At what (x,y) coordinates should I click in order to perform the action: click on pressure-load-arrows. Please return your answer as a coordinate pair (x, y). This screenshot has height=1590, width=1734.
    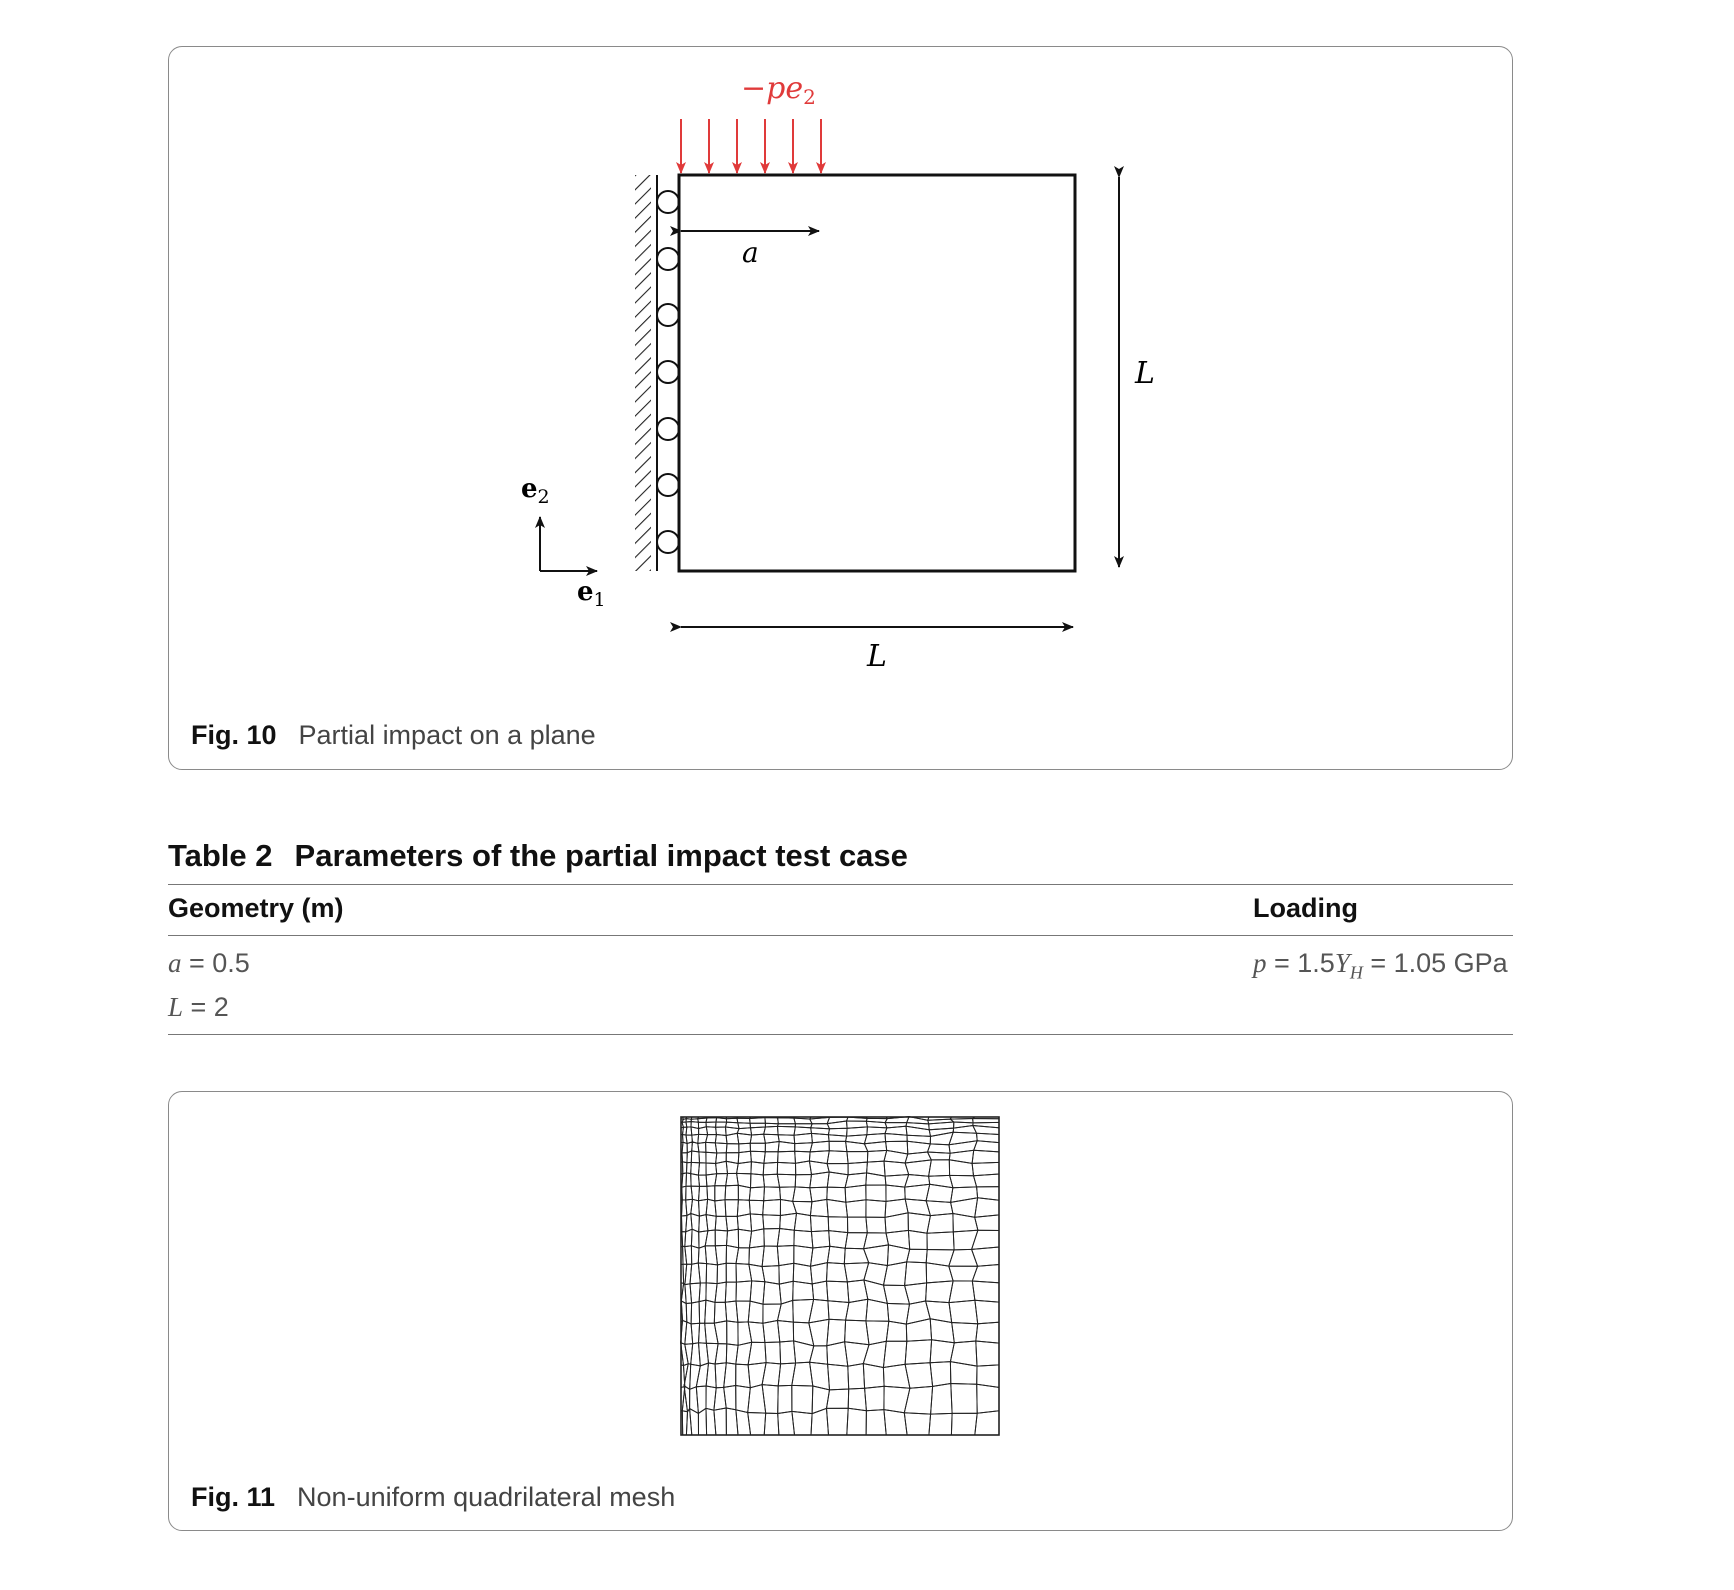
    Looking at the image, I should click on (751, 146).